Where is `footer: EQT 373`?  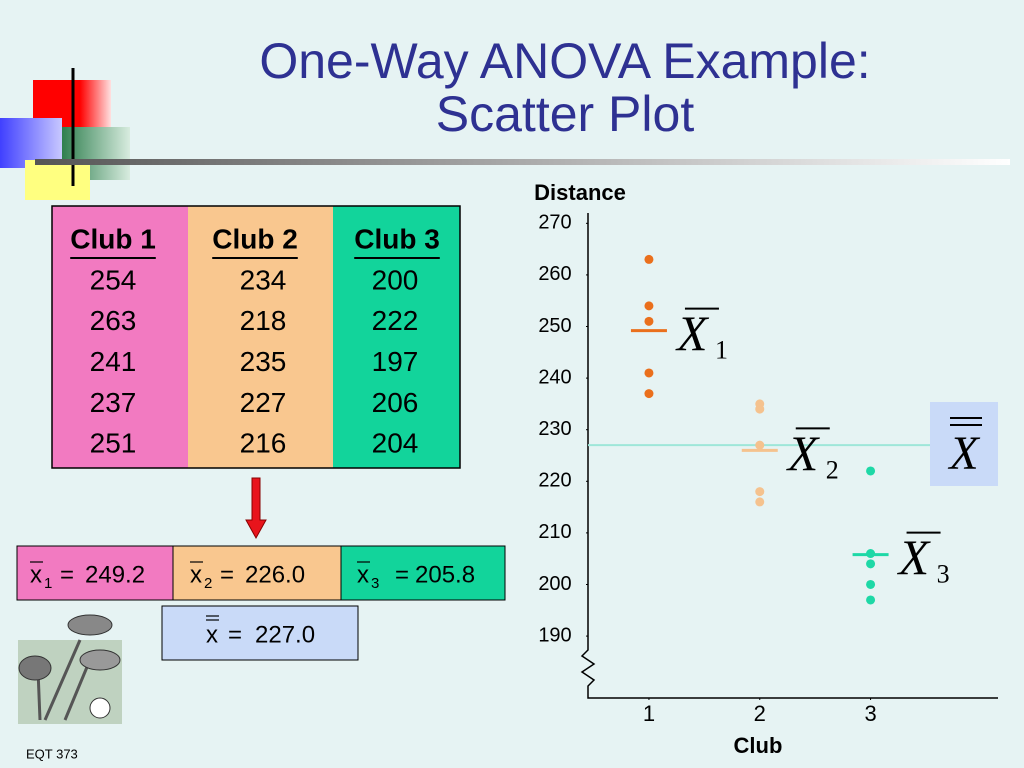
footer: EQT 373 is located at coordinates (52, 753).